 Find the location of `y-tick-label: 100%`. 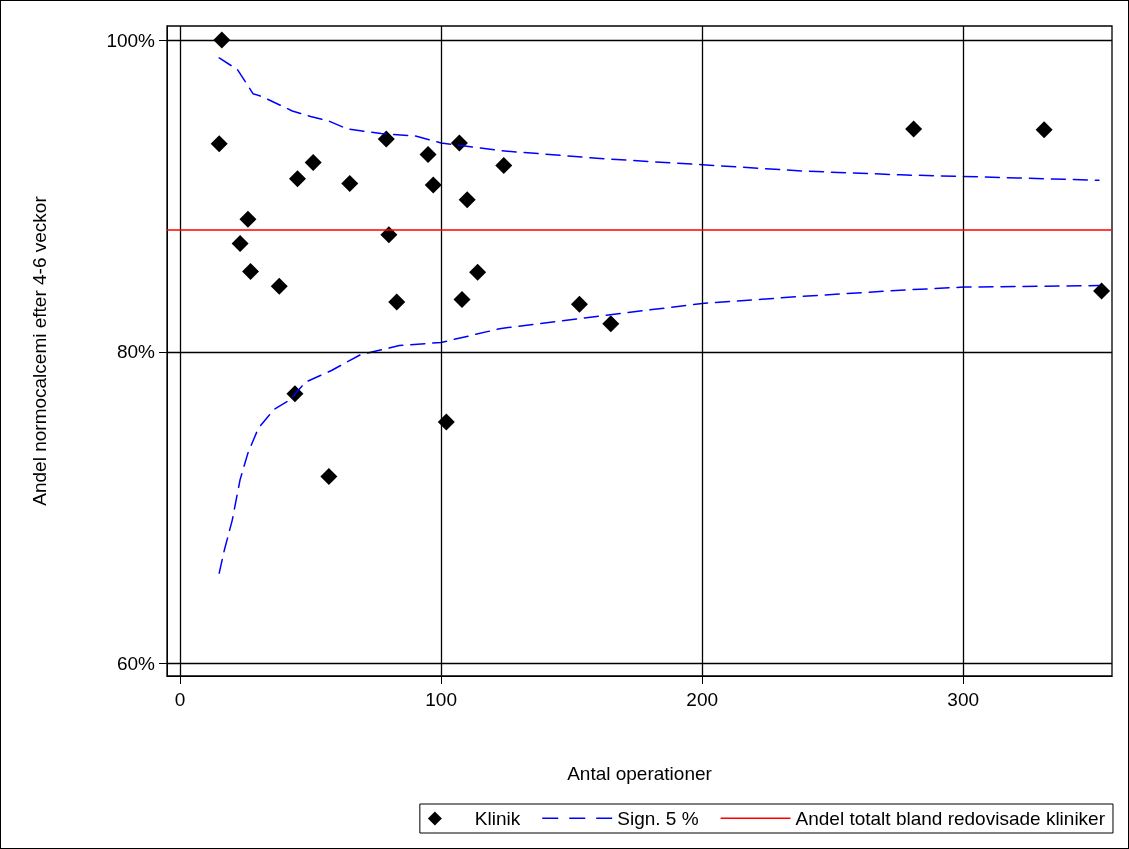

y-tick-label: 100% is located at coordinates (131, 40).